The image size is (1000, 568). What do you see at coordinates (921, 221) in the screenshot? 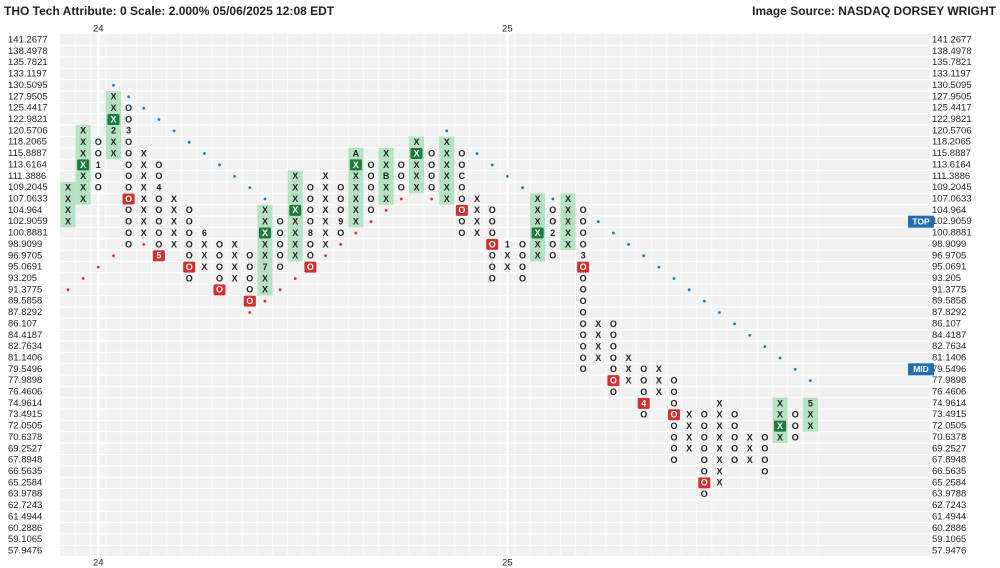
I see `marker-label: TOP` at bounding box center [921, 221].